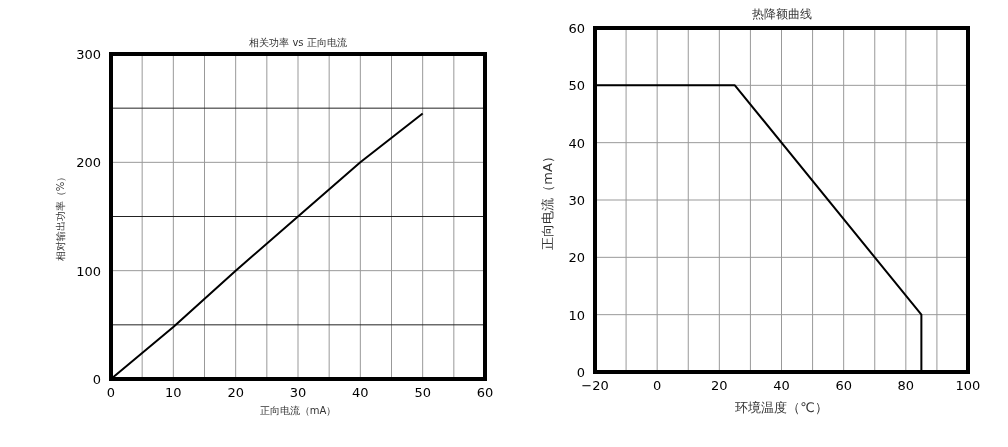  I want to click on x-tick-label: 30, so click(298, 392).